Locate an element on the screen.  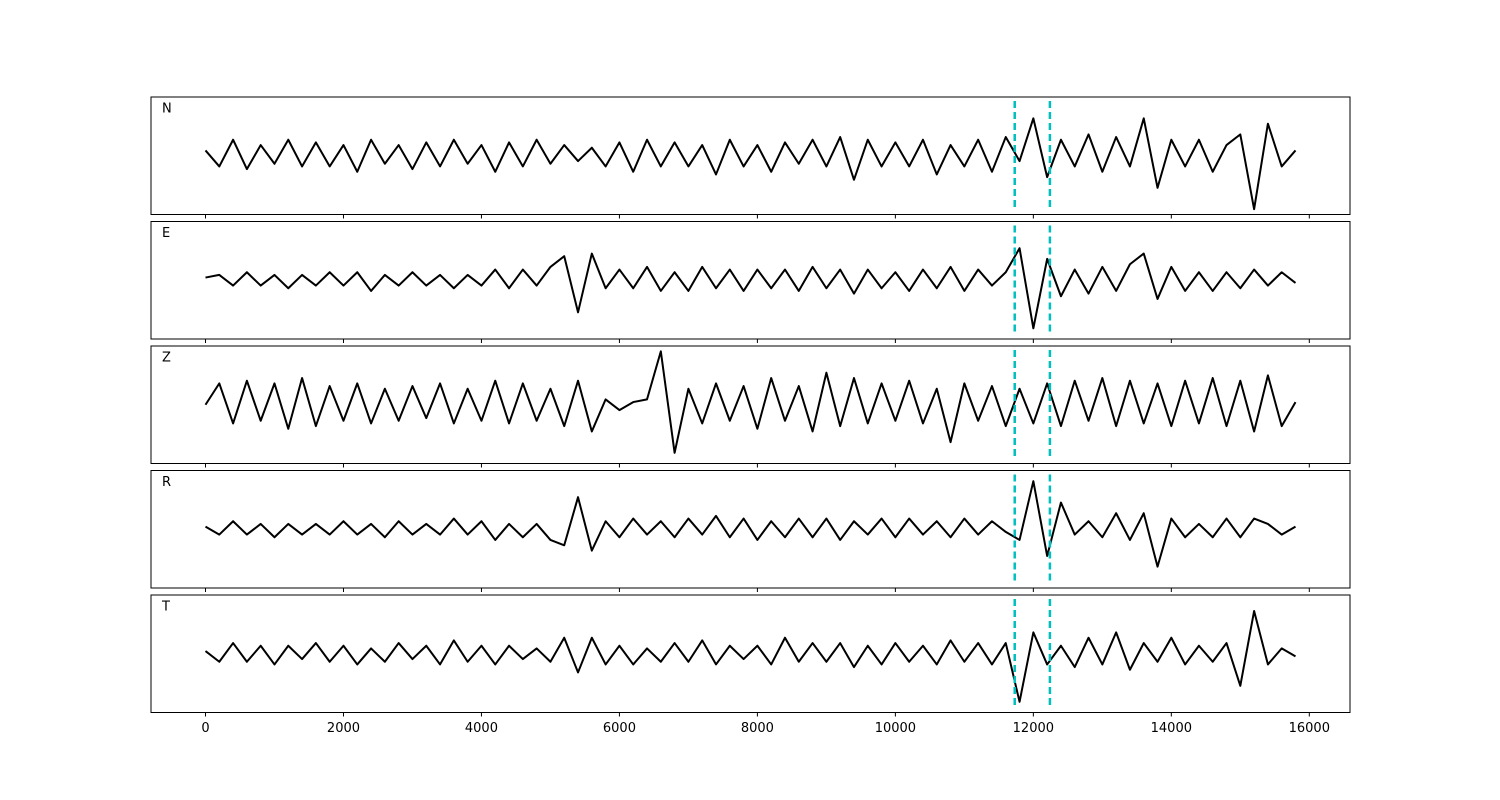
x-tick-label: 6000 is located at coordinates (619, 728).